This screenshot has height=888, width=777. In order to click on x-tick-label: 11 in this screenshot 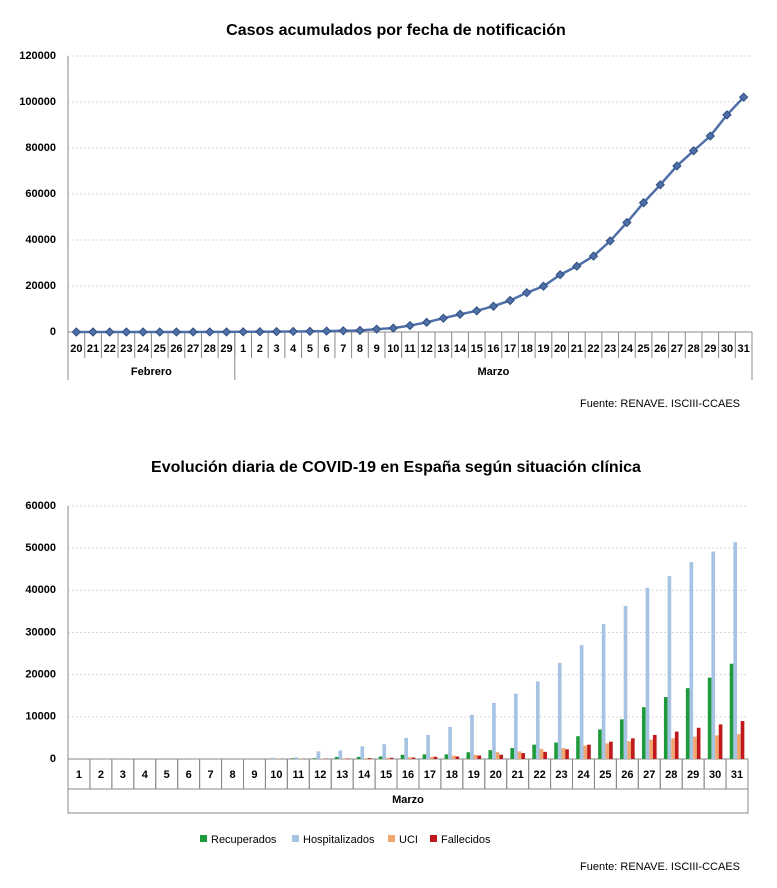, I will do `click(410, 349)`.